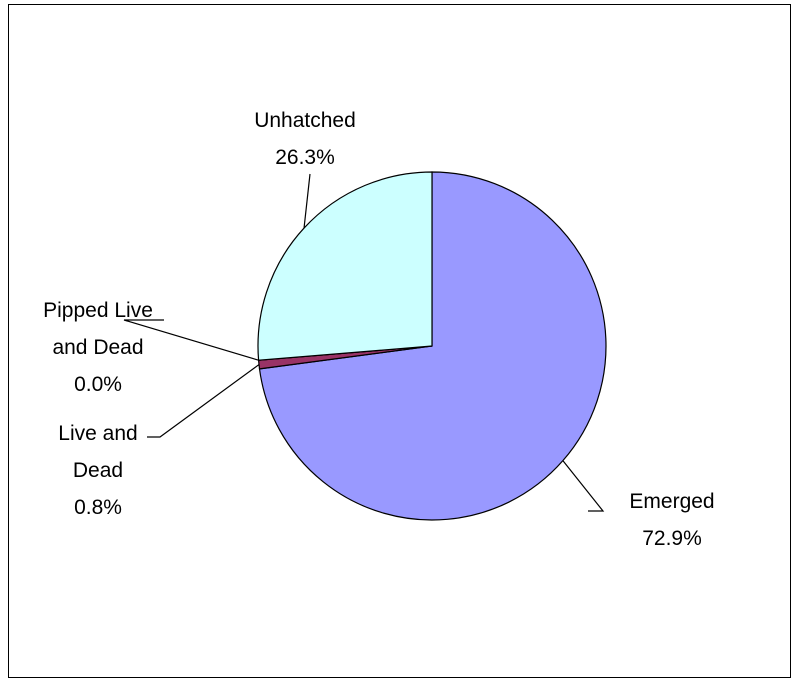  Describe the element at coordinates (98, 347) in the screenshot. I see `slice-label-3: Pipped Live and Dead 0.0%` at that location.